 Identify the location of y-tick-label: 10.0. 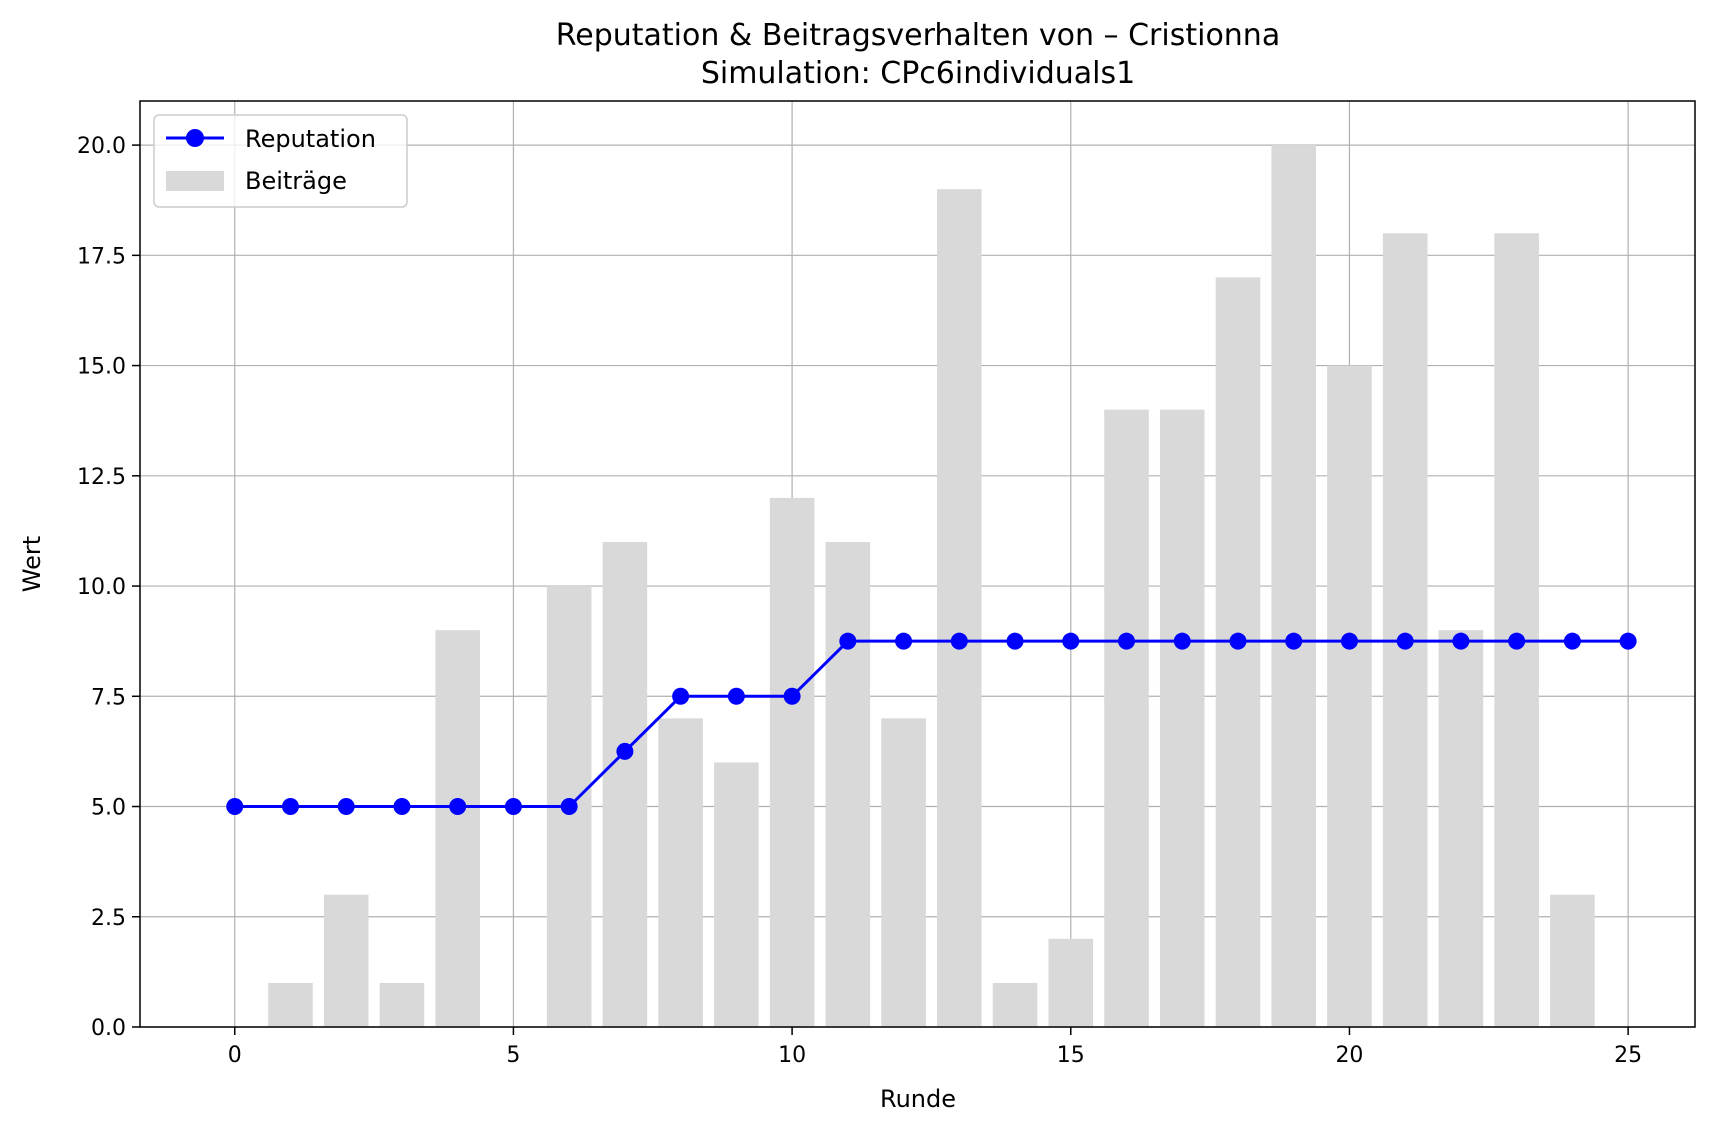
(101, 587).